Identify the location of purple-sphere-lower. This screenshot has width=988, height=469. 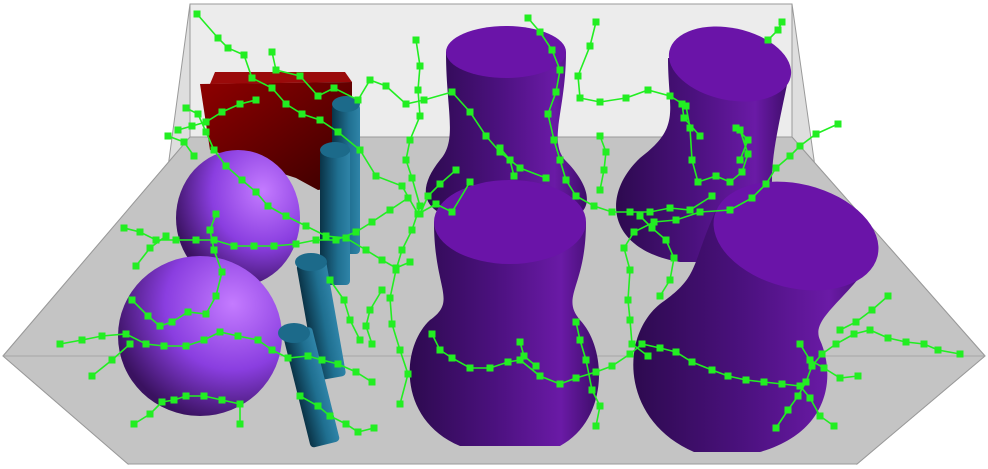
(200, 336).